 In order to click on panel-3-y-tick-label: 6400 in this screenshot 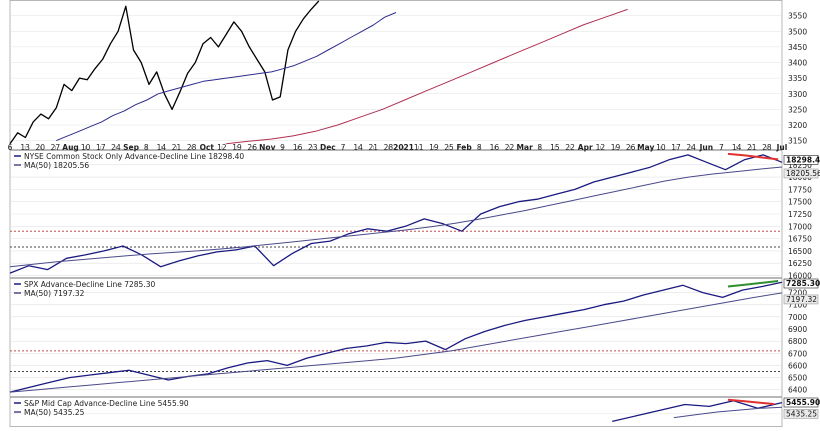, I will do `click(797, 390)`.